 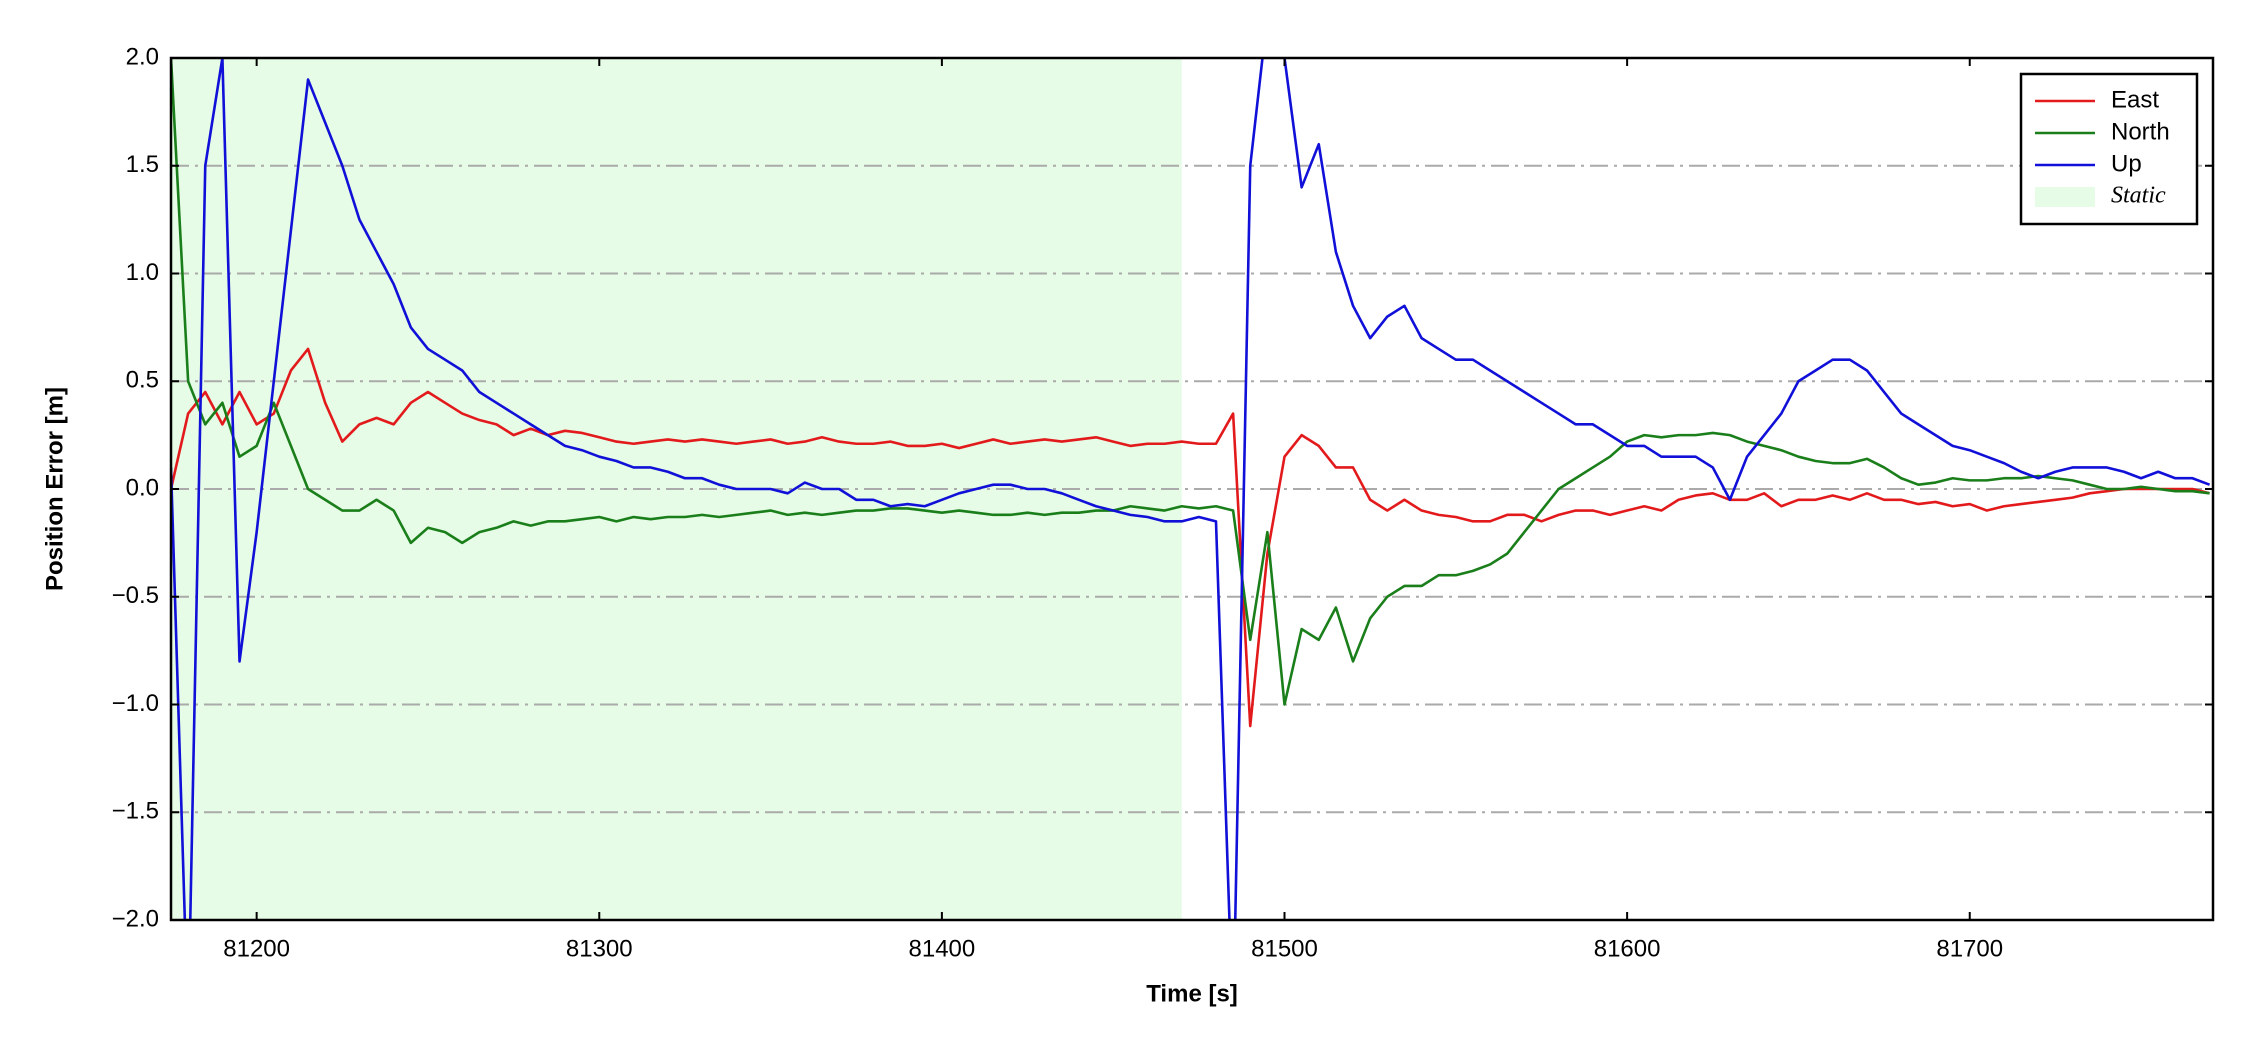 What do you see at coordinates (142, 487) in the screenshot?
I see `y-tick-label: 0.0` at bounding box center [142, 487].